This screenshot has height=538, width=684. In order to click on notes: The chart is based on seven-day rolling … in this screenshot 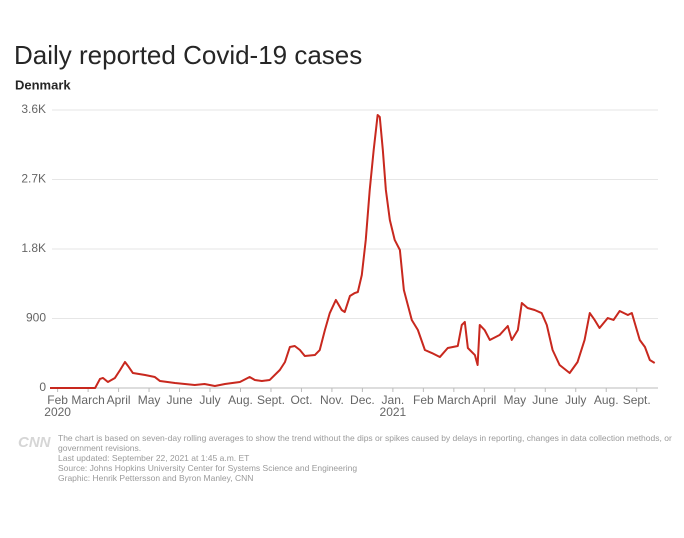, I will do `click(368, 458)`.